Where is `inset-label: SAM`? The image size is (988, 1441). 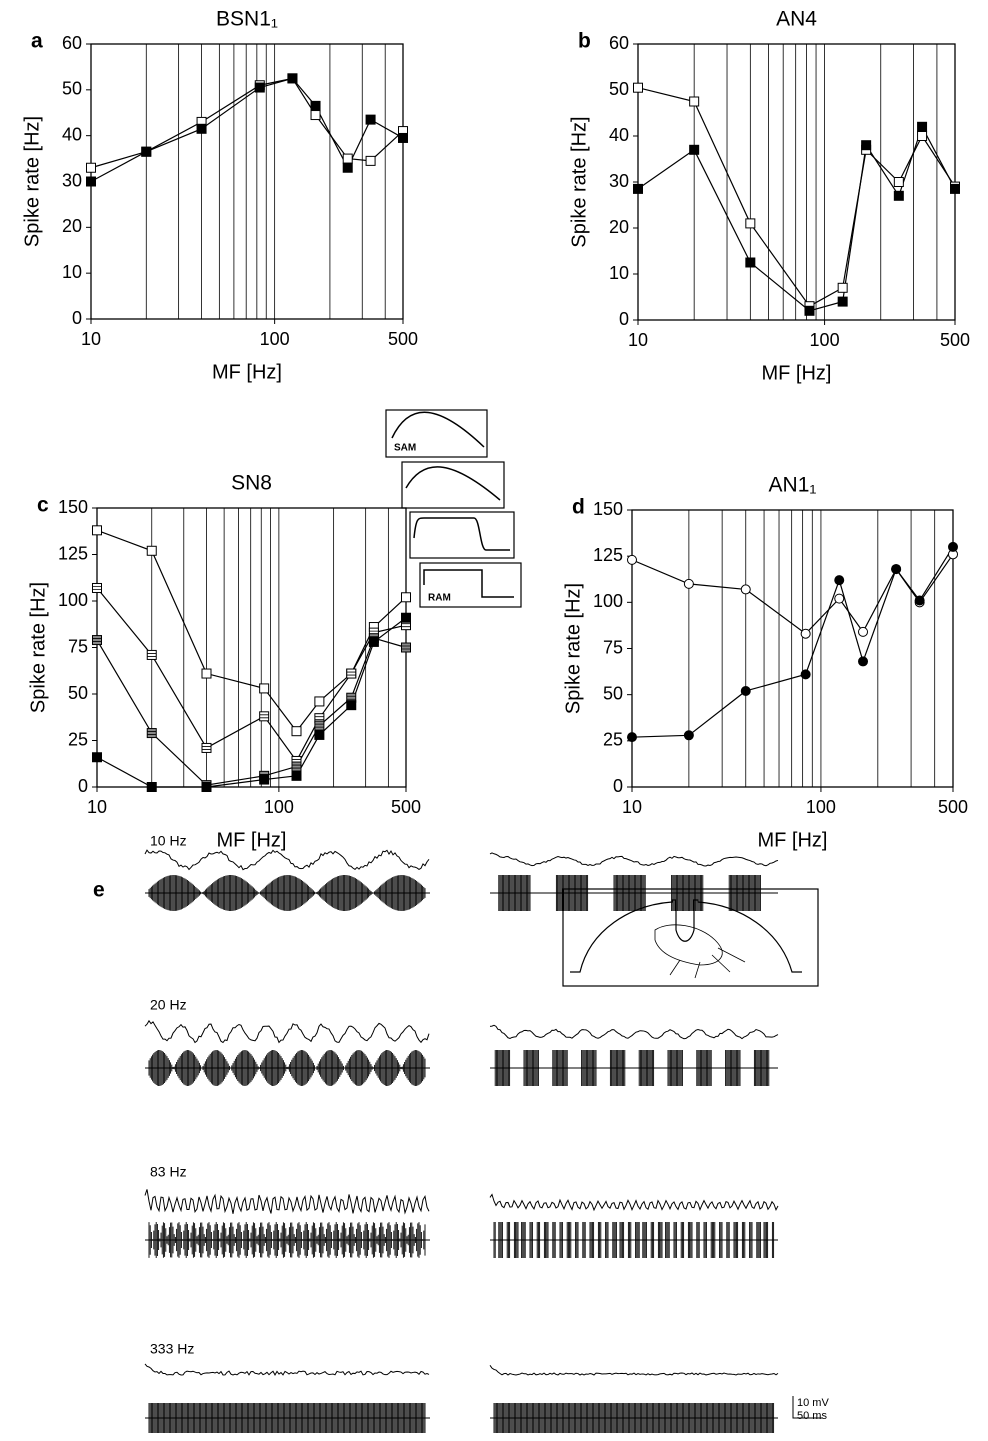
inset-label: SAM is located at coordinates (405, 448).